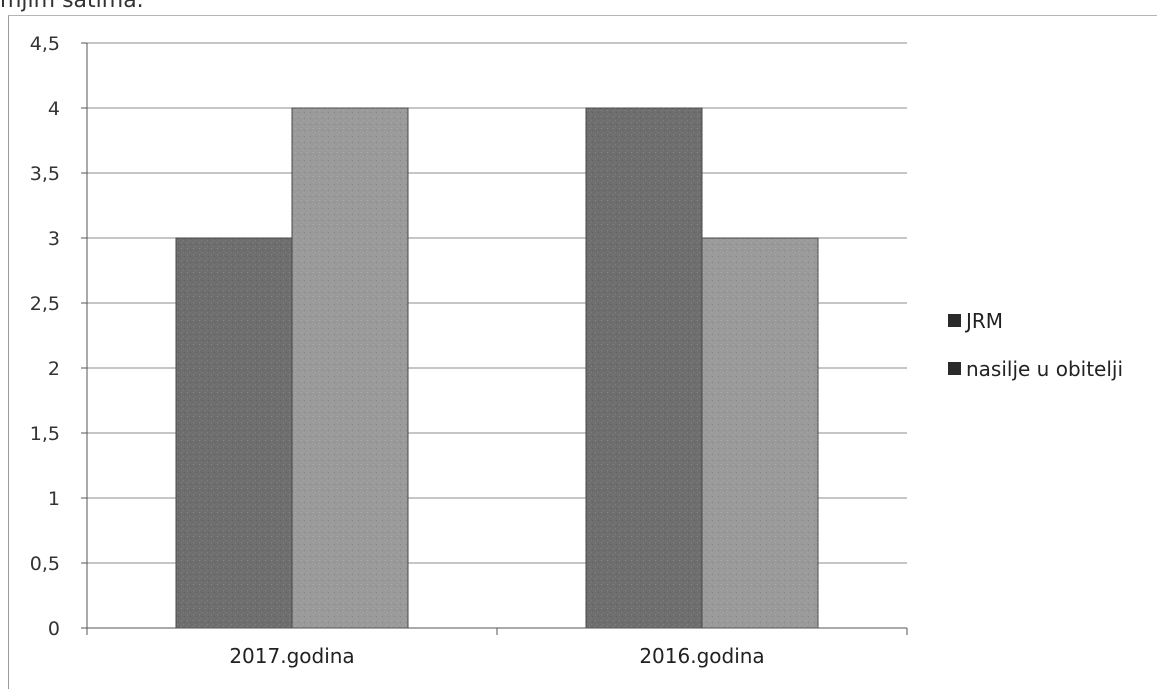 The height and width of the screenshot is (689, 1157). I want to click on y-tick-label: 4,5, so click(45, 44).